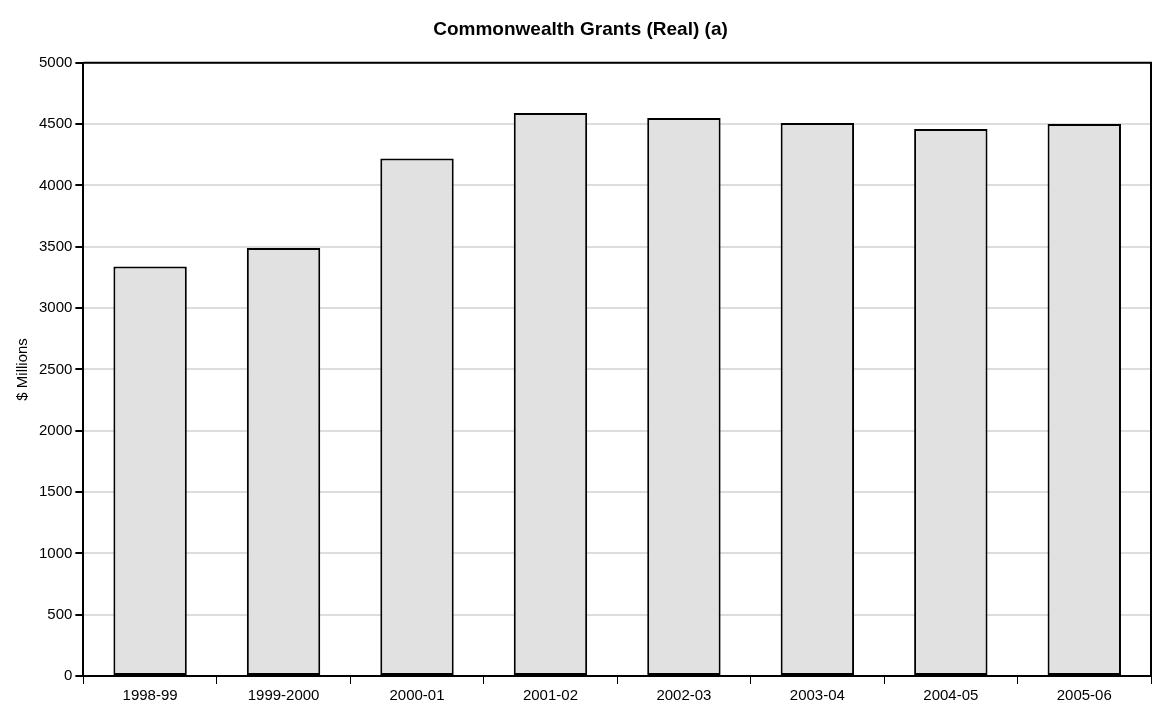 The image size is (1165, 716). I want to click on y-tick-label: 4000, so click(55, 184).